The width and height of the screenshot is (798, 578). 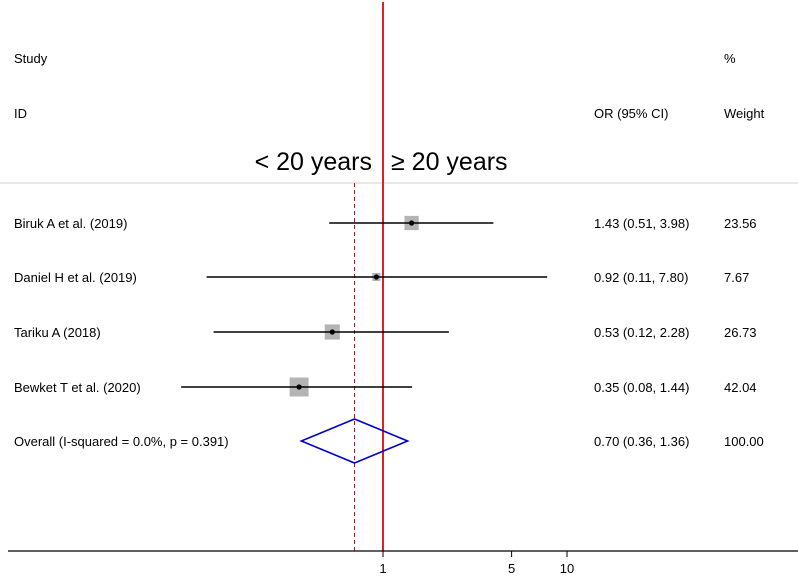 I want to click on study-label: Daniel H et al. (2019), so click(x=75, y=277).